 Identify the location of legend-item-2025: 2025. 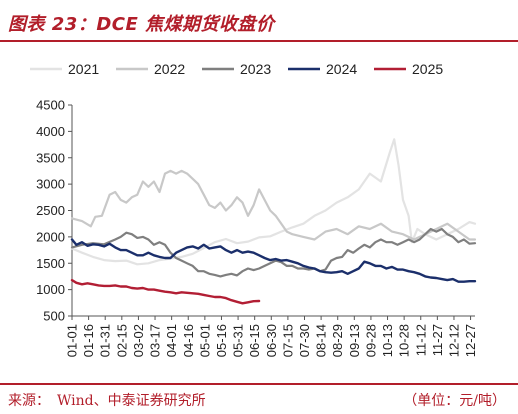
(408, 69).